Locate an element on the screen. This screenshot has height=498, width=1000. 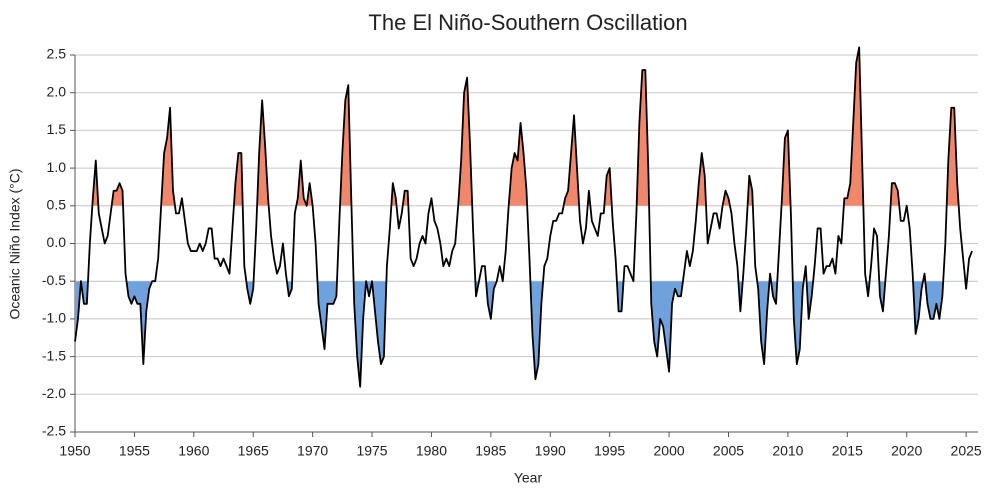
y-tick-label: -1.5 is located at coordinates (54, 355).